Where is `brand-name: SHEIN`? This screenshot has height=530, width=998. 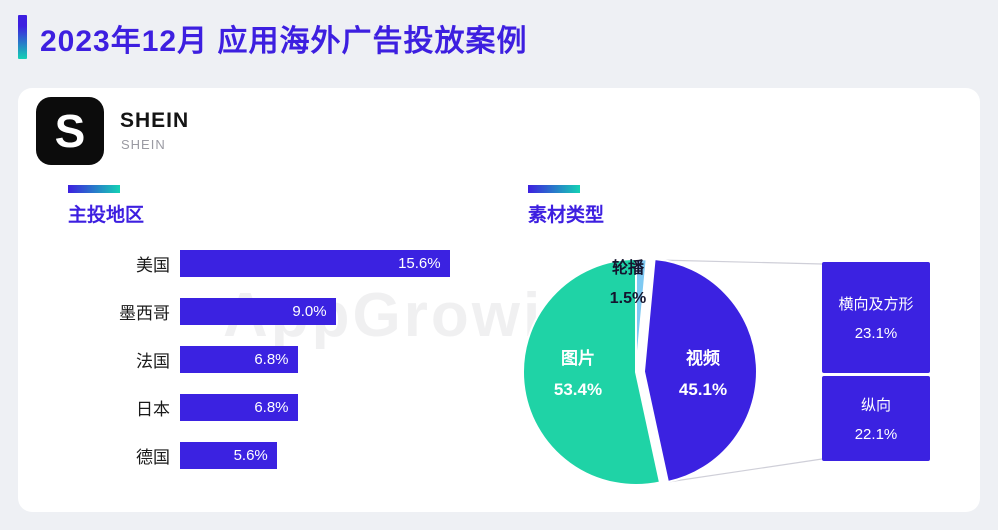
brand-name: SHEIN is located at coordinates (155, 120).